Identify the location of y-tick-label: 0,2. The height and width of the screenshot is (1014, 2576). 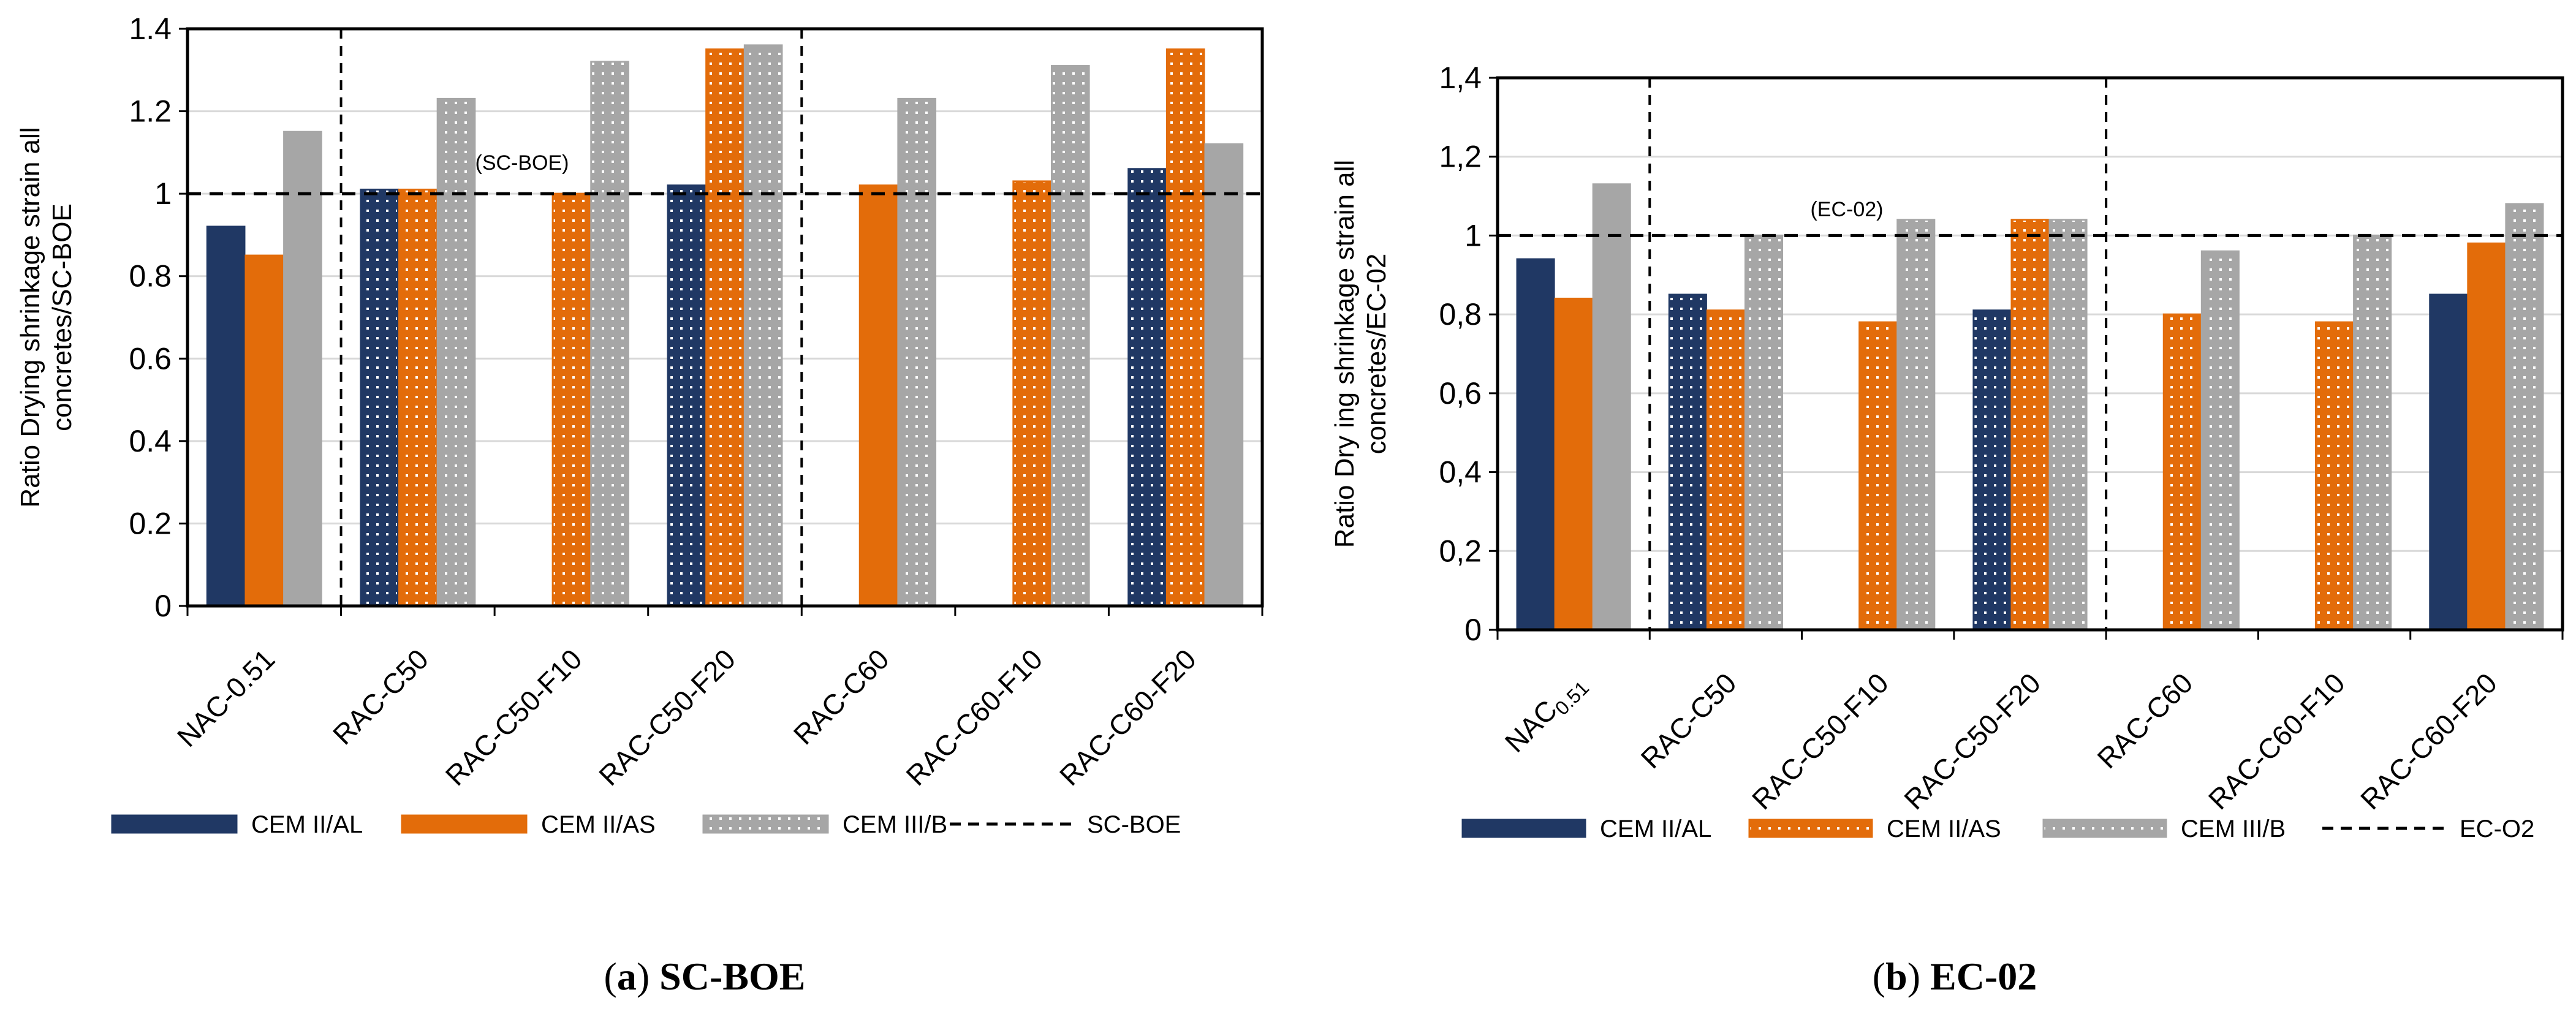
(1460, 551).